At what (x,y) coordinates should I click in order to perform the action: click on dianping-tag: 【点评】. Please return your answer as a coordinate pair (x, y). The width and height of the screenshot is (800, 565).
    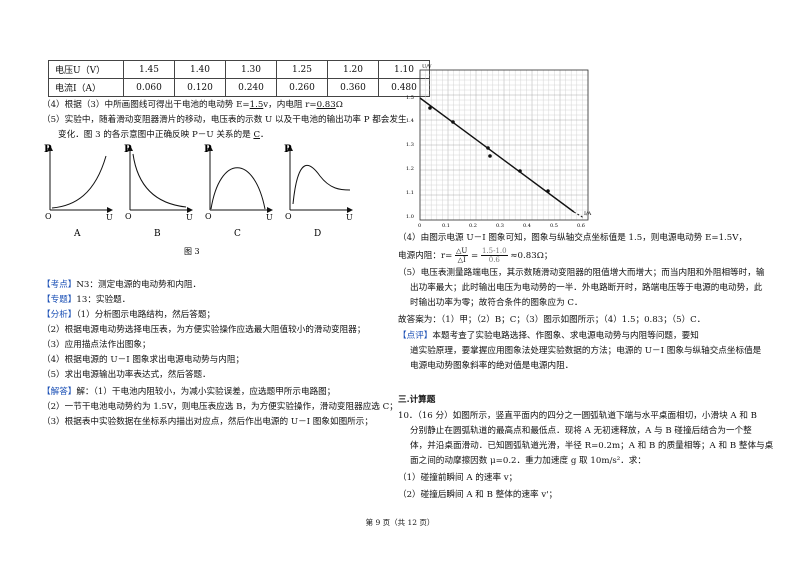
    Looking at the image, I should click on (415, 336).